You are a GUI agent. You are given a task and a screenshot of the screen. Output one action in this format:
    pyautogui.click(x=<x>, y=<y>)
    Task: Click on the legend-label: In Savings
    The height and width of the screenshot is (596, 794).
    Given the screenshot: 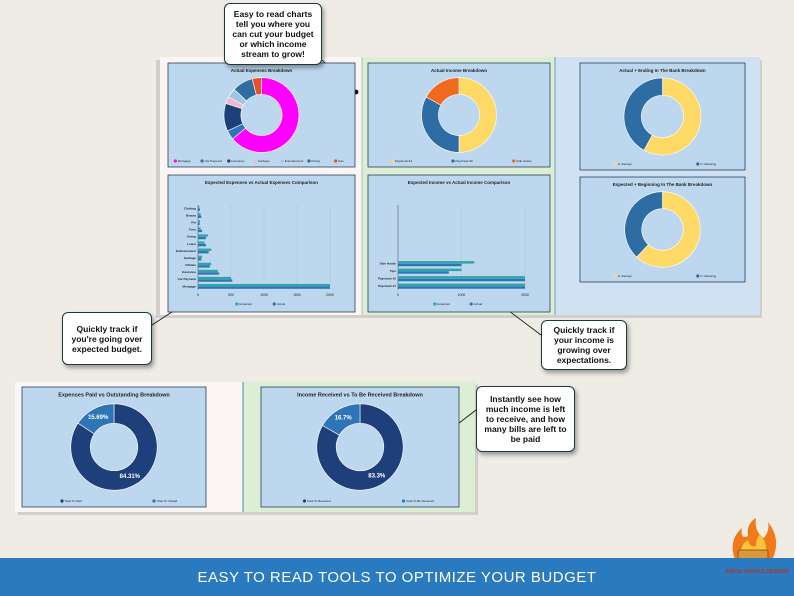 What is the action you would take?
    pyautogui.click(x=625, y=276)
    